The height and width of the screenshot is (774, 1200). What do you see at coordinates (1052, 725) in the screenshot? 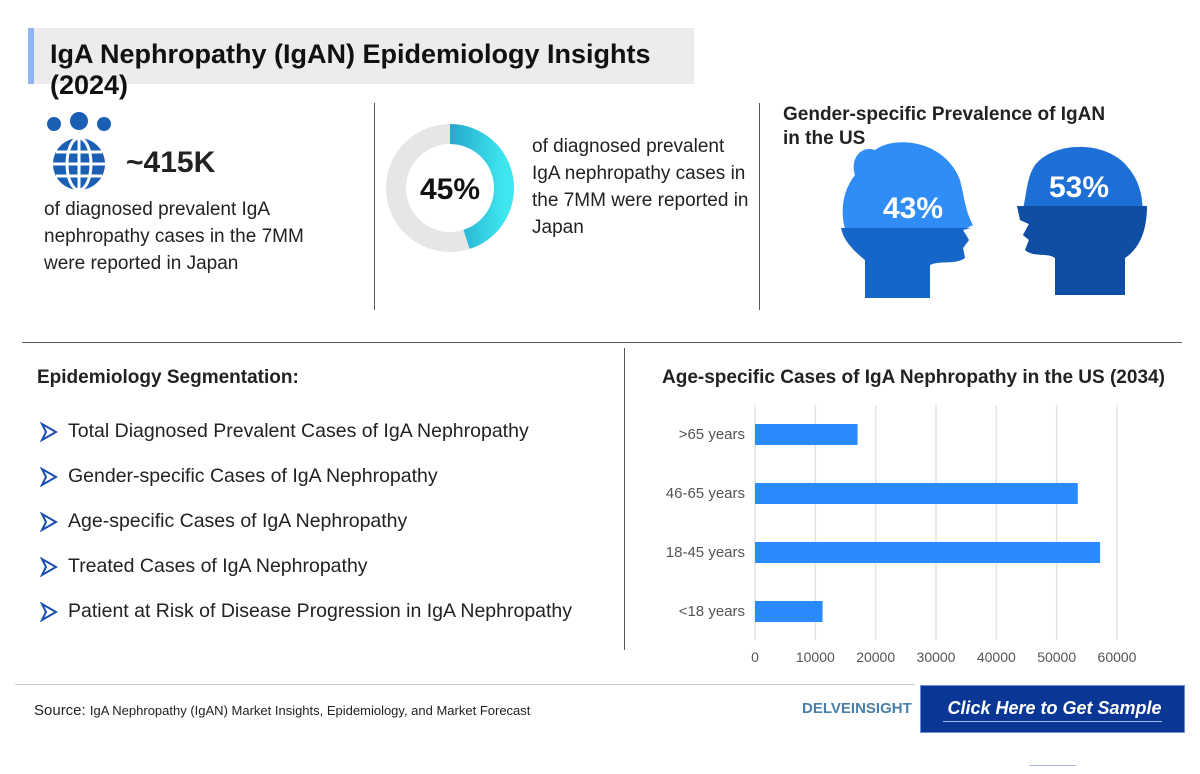
I see `get-sample-page-button: Click Here to Get Sample Page` at bounding box center [1052, 725].